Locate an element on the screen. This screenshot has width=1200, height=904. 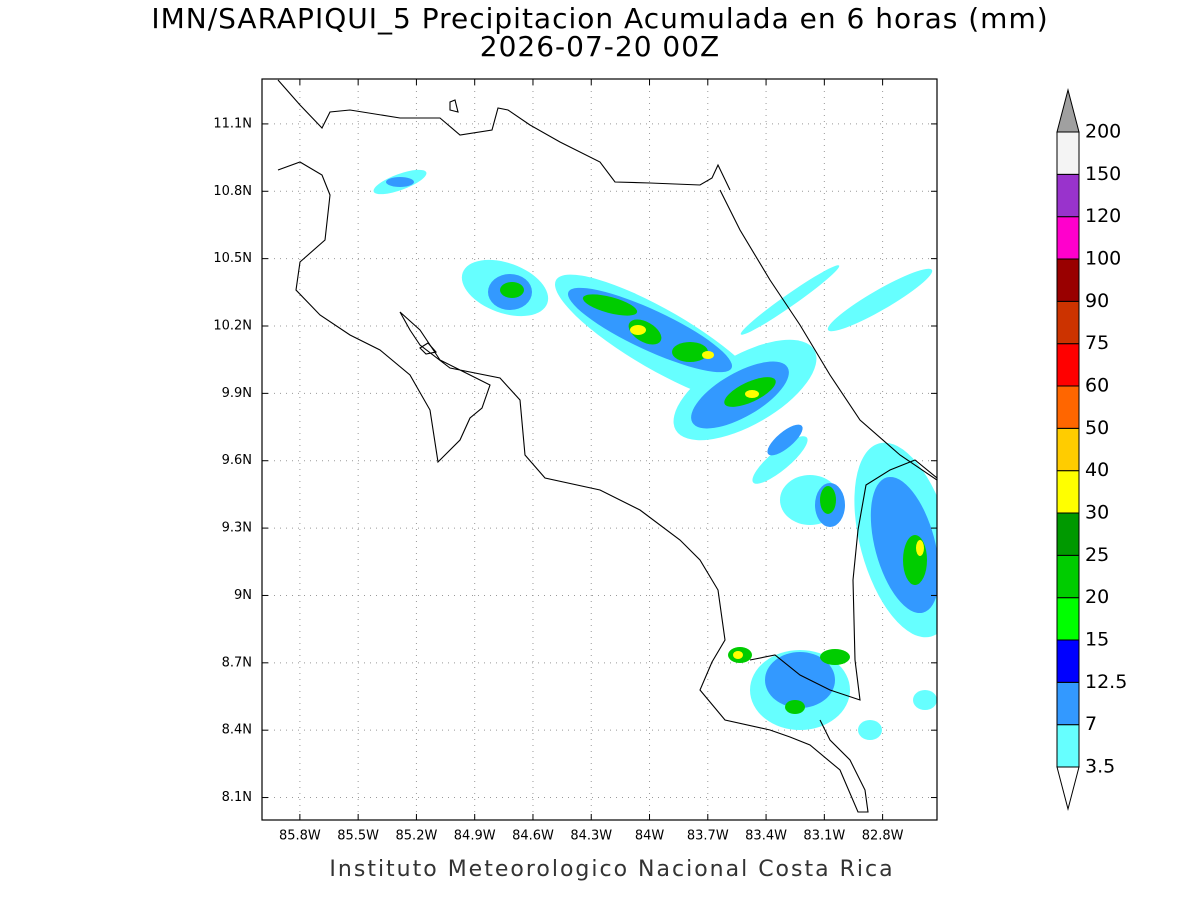
colorbar-label: 150 is located at coordinates (1103, 174).